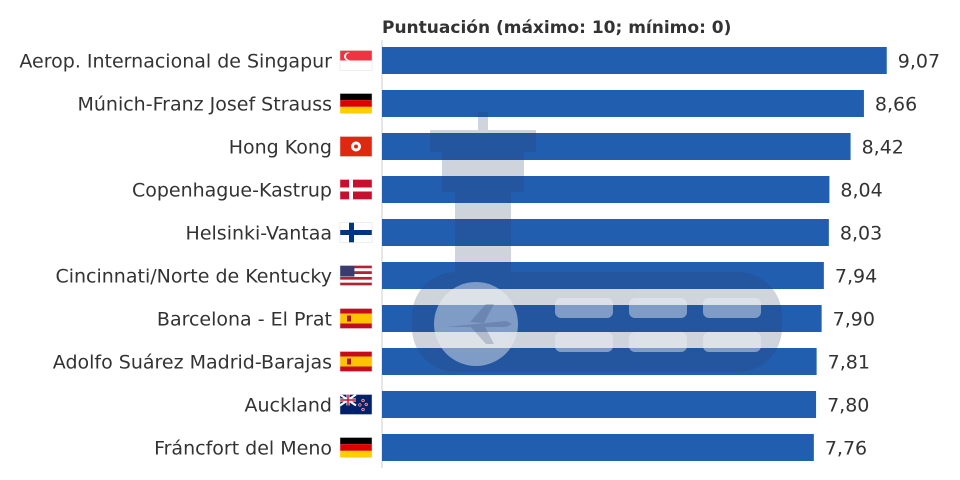  What do you see at coordinates (846, 449) in the screenshot?
I see `value-label: 7,76` at bounding box center [846, 449].